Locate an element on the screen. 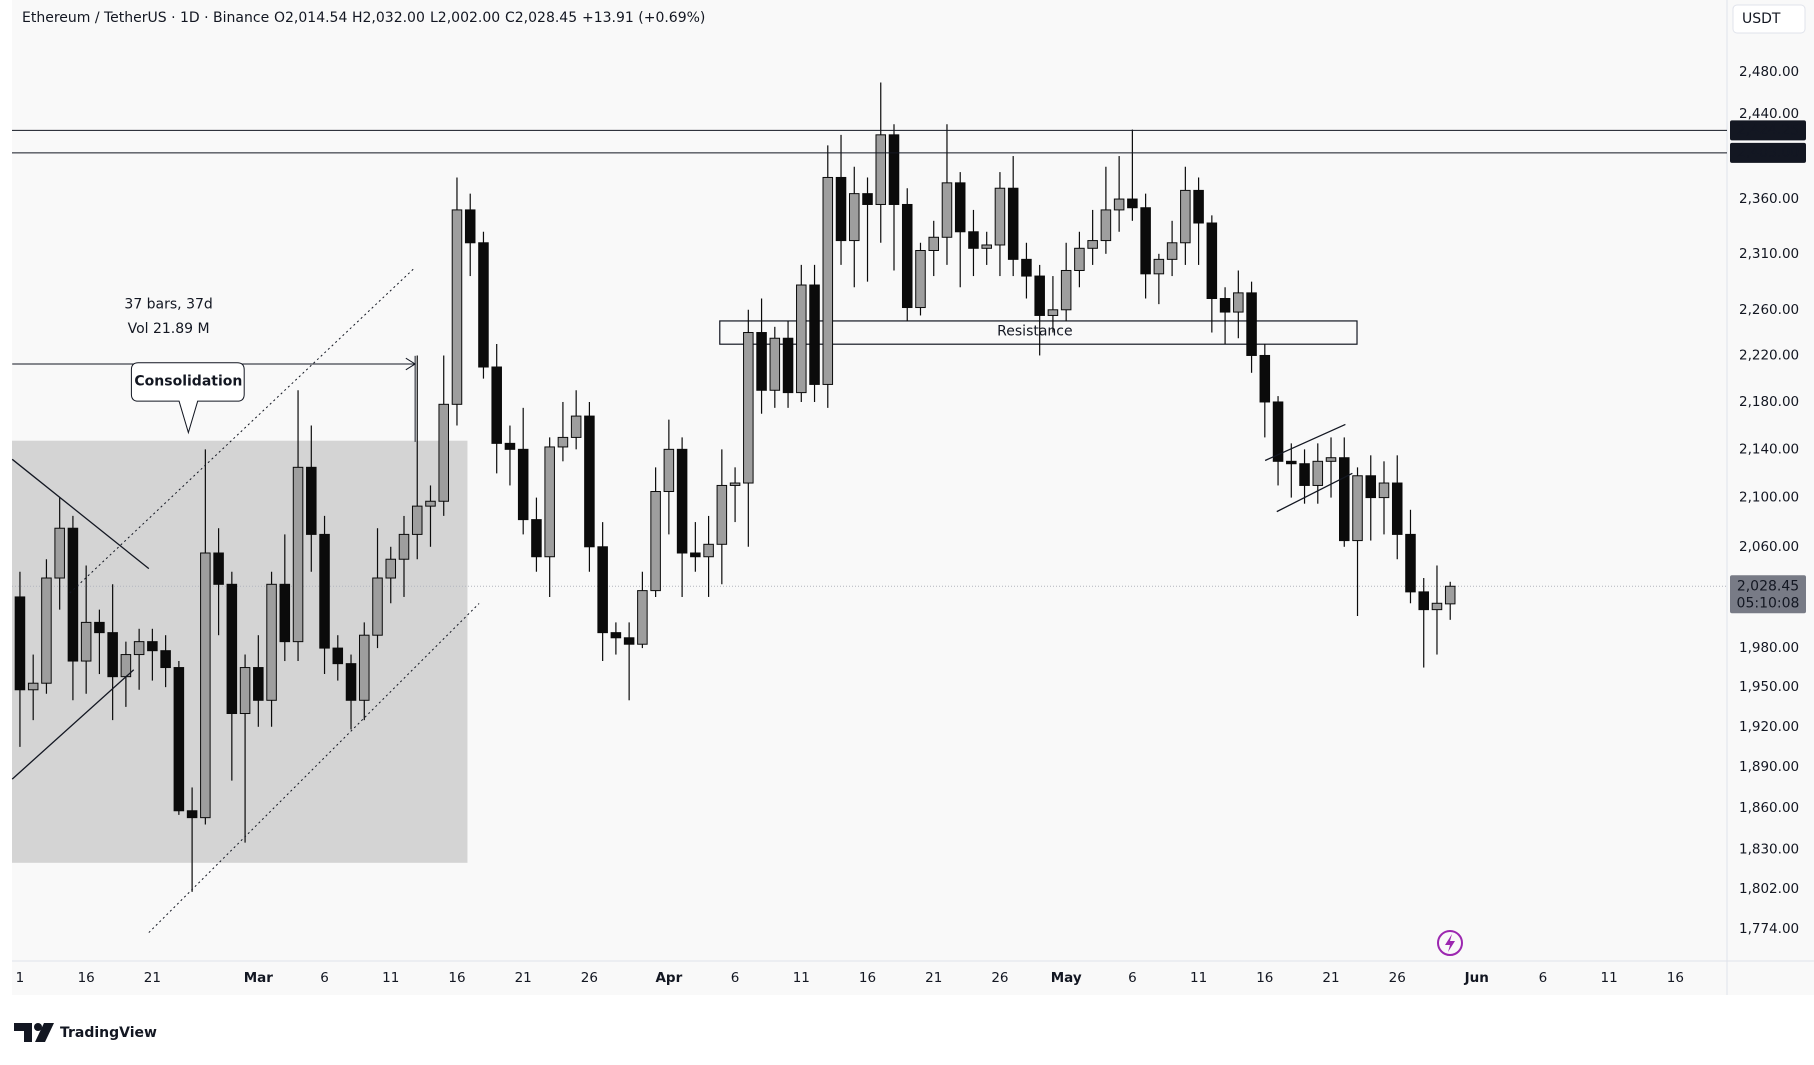 This screenshot has width=1814, height=1065. last-price-box is located at coordinates (1768, 594).